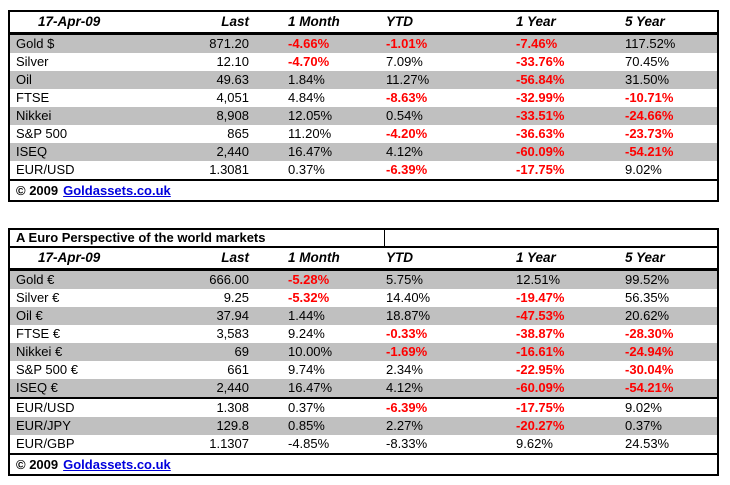 The height and width of the screenshot is (485, 730). I want to click on table-row: Silver € 9.25 -5.32% 14.40% -19.47% 56.35%, so click(364, 298).